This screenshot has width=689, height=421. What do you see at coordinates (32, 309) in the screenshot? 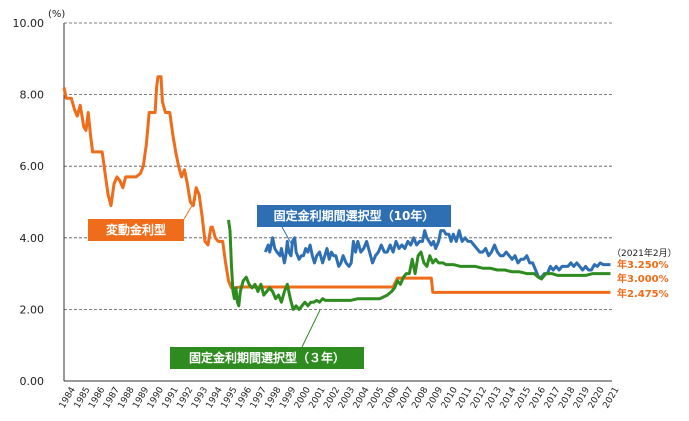
I see `y-tick-label: 2.00` at bounding box center [32, 309].